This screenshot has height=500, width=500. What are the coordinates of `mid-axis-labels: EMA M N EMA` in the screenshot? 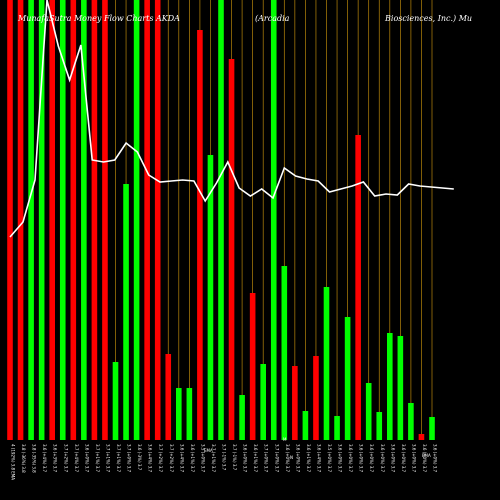 It's located at (317, 448).